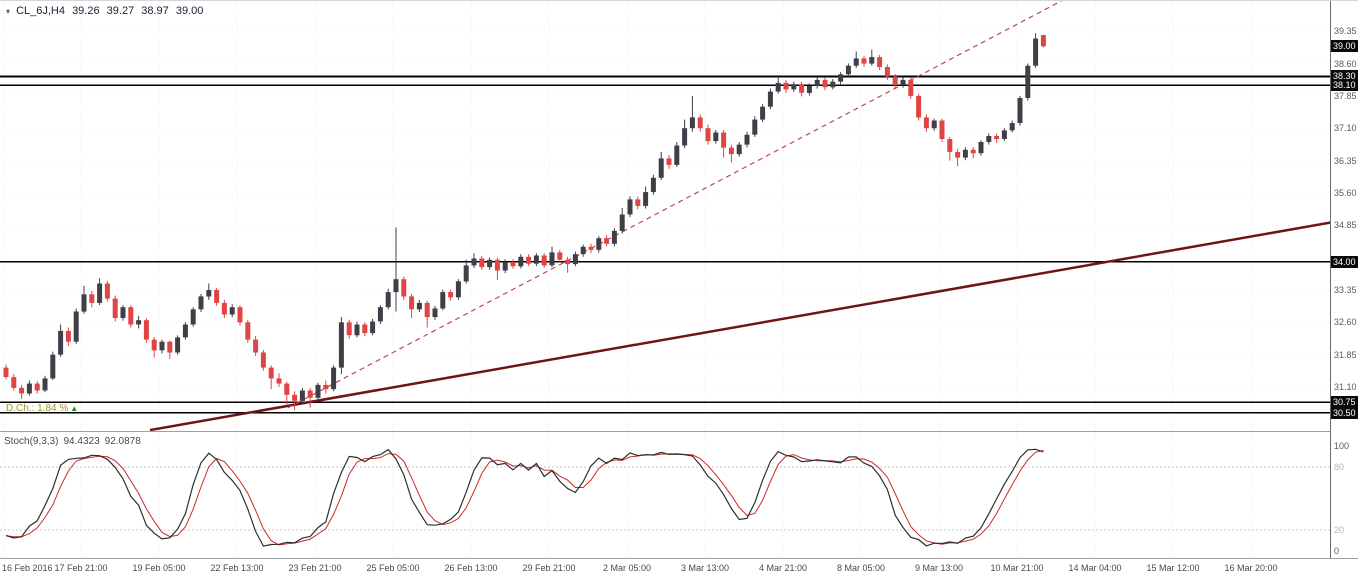 The image size is (1358, 582). Describe the element at coordinates (1344, 261) in the screenshot. I see `price-line-badge: 34.00` at that location.